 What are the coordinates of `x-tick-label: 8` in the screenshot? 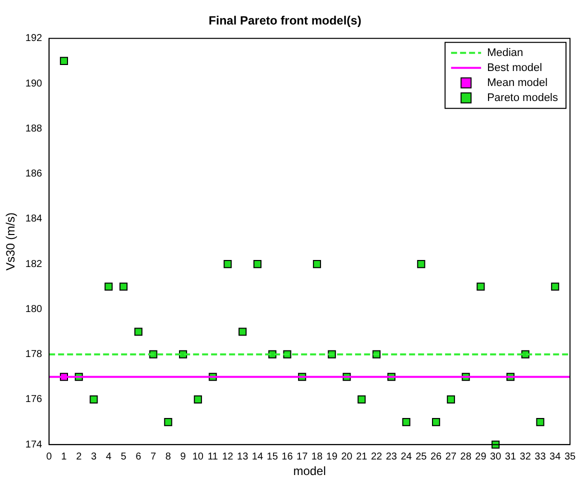 It's located at (168, 456).